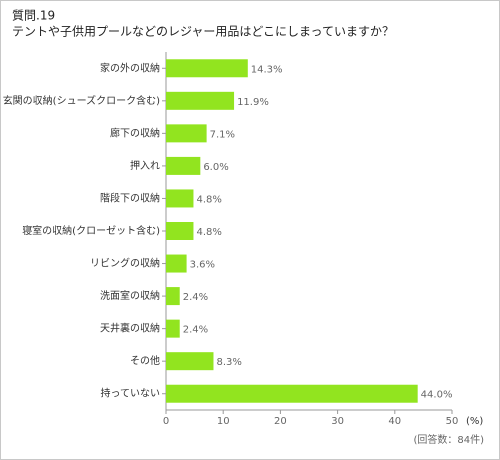  Describe the element at coordinates (166, 421) in the screenshot. I see `x-tick-label: 0` at that location.